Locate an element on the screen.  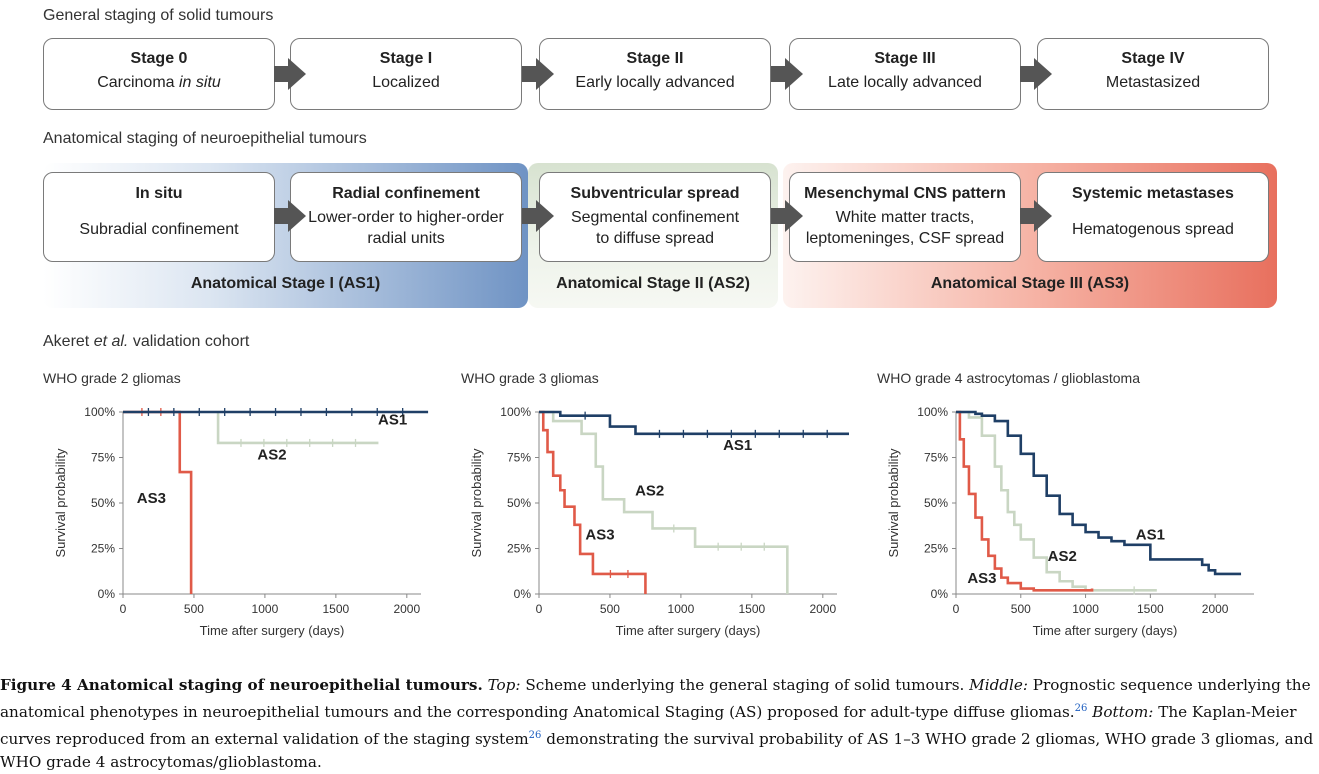
subventricular-spread-line2: to diffuse spread is located at coordinates (654, 238).